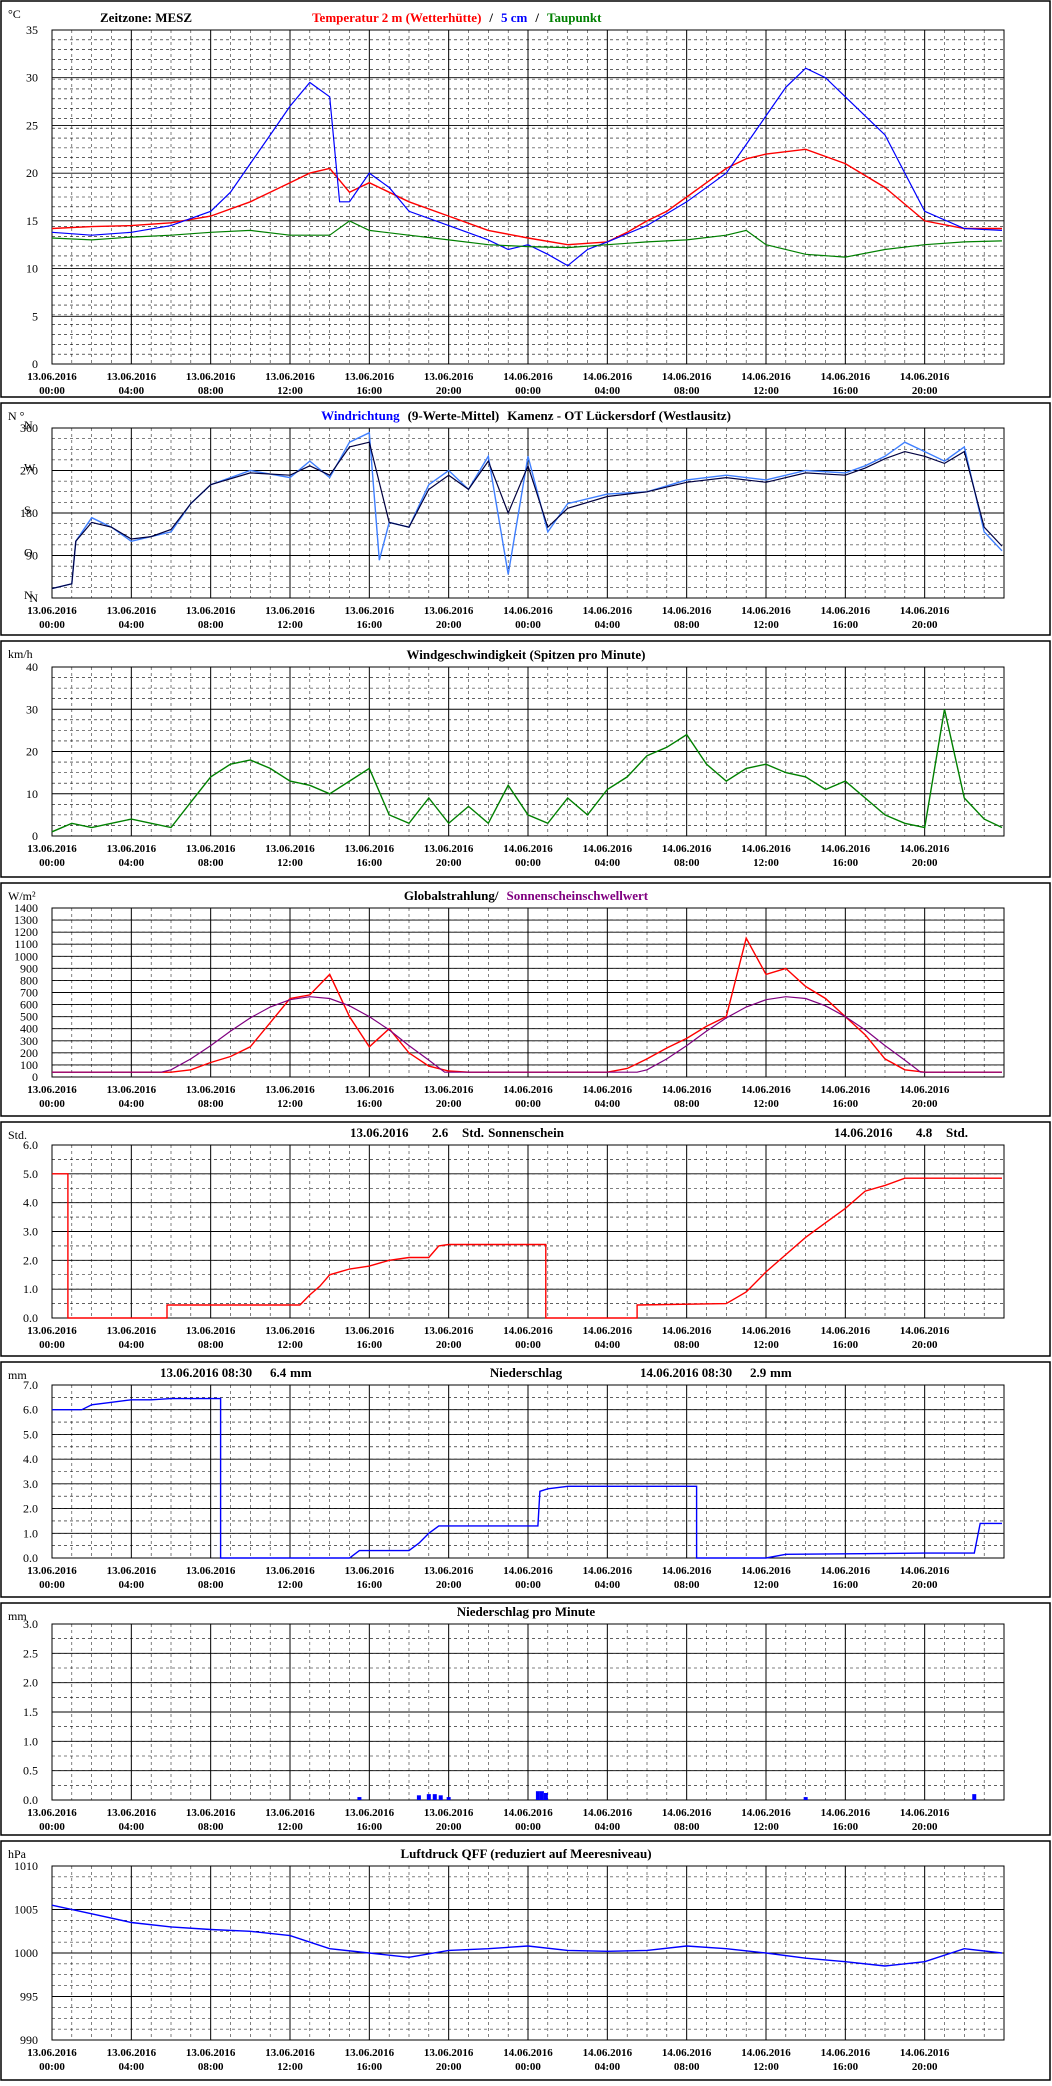  Describe the element at coordinates (30, 1712) in the screenshot. I see `y-tick-label: 1.5` at that location.